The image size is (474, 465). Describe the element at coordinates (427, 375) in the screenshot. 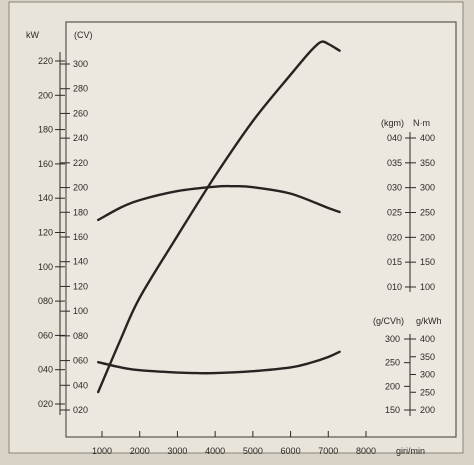

I see `gkwh-tick-label: 300` at that location.